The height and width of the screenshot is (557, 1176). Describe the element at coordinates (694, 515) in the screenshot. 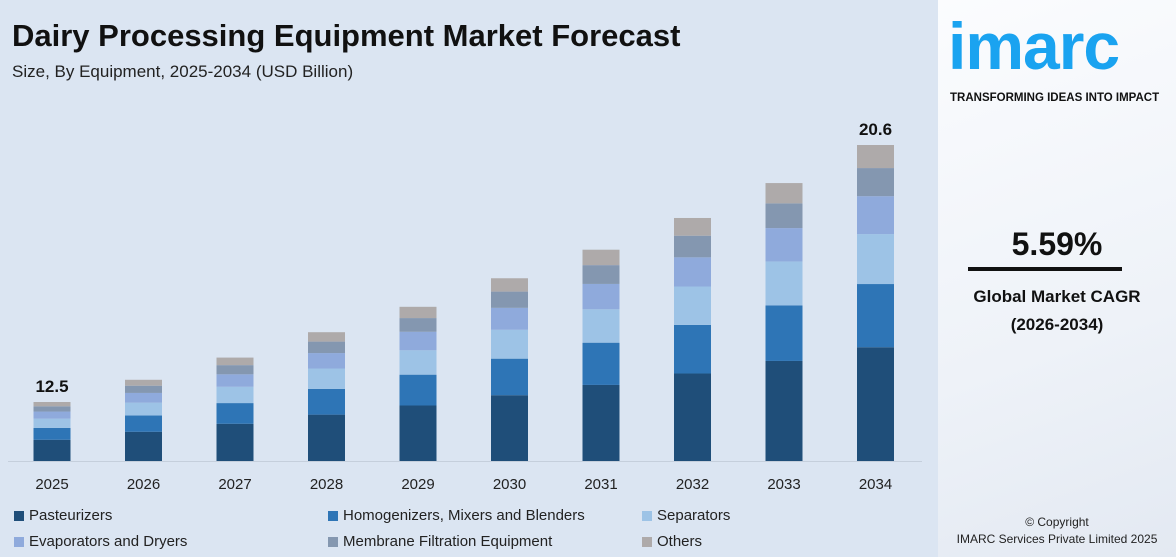

I see `legend-label: Separators` at that location.